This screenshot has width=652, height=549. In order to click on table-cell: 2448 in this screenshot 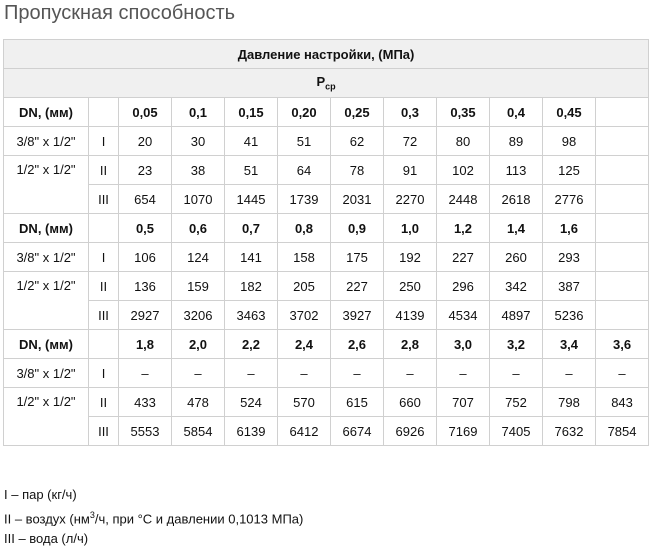, I will do `click(463, 199)`.